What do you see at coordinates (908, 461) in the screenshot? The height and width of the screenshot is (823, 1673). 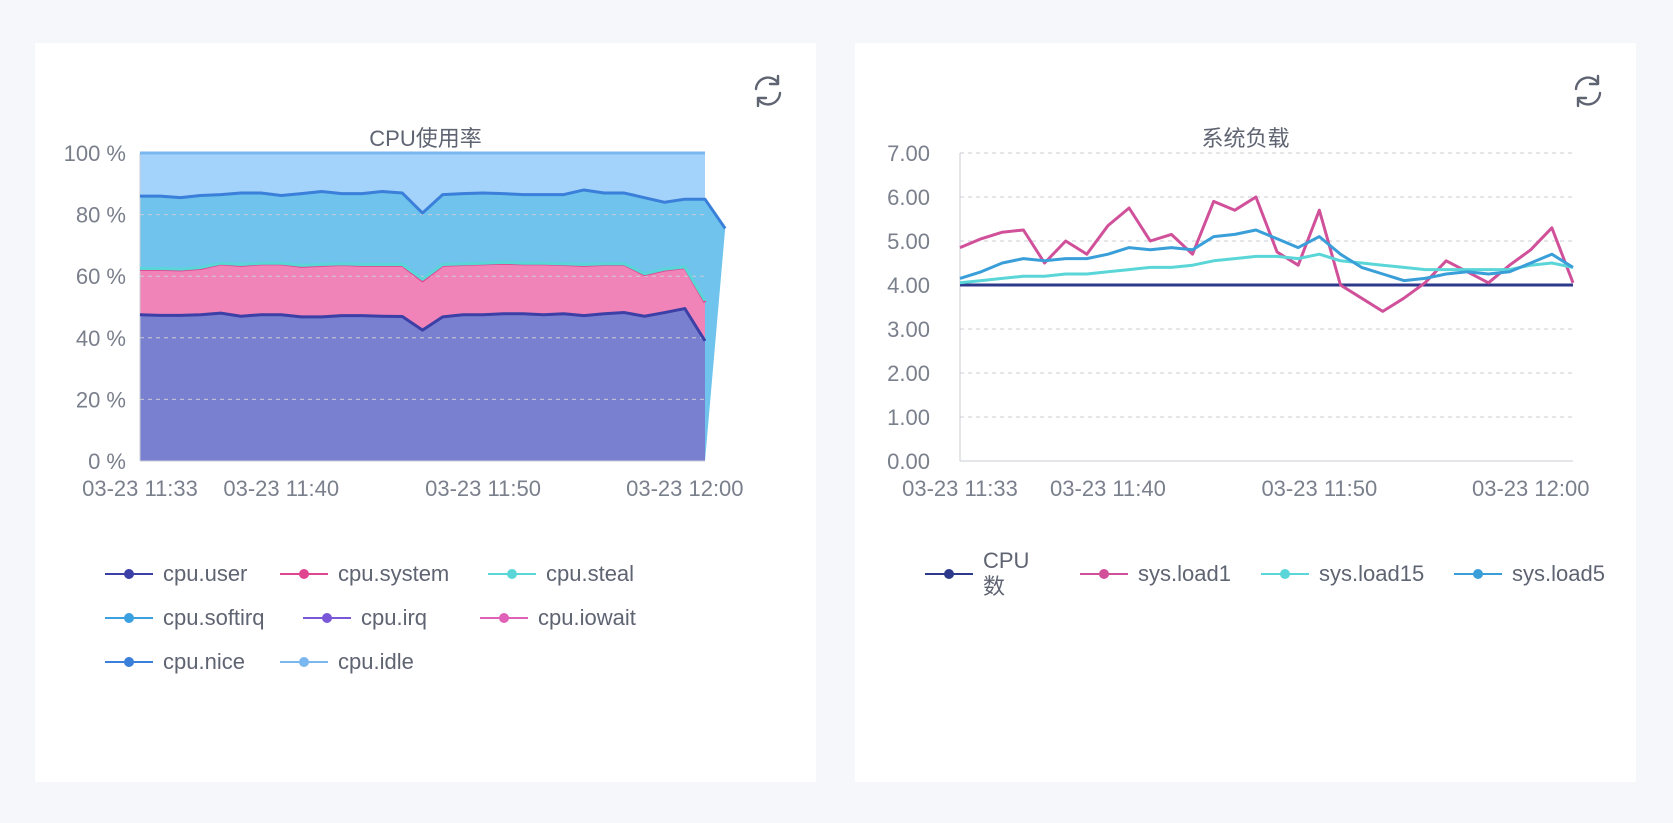 I see `y-tick-label: 0.00` at bounding box center [908, 461].